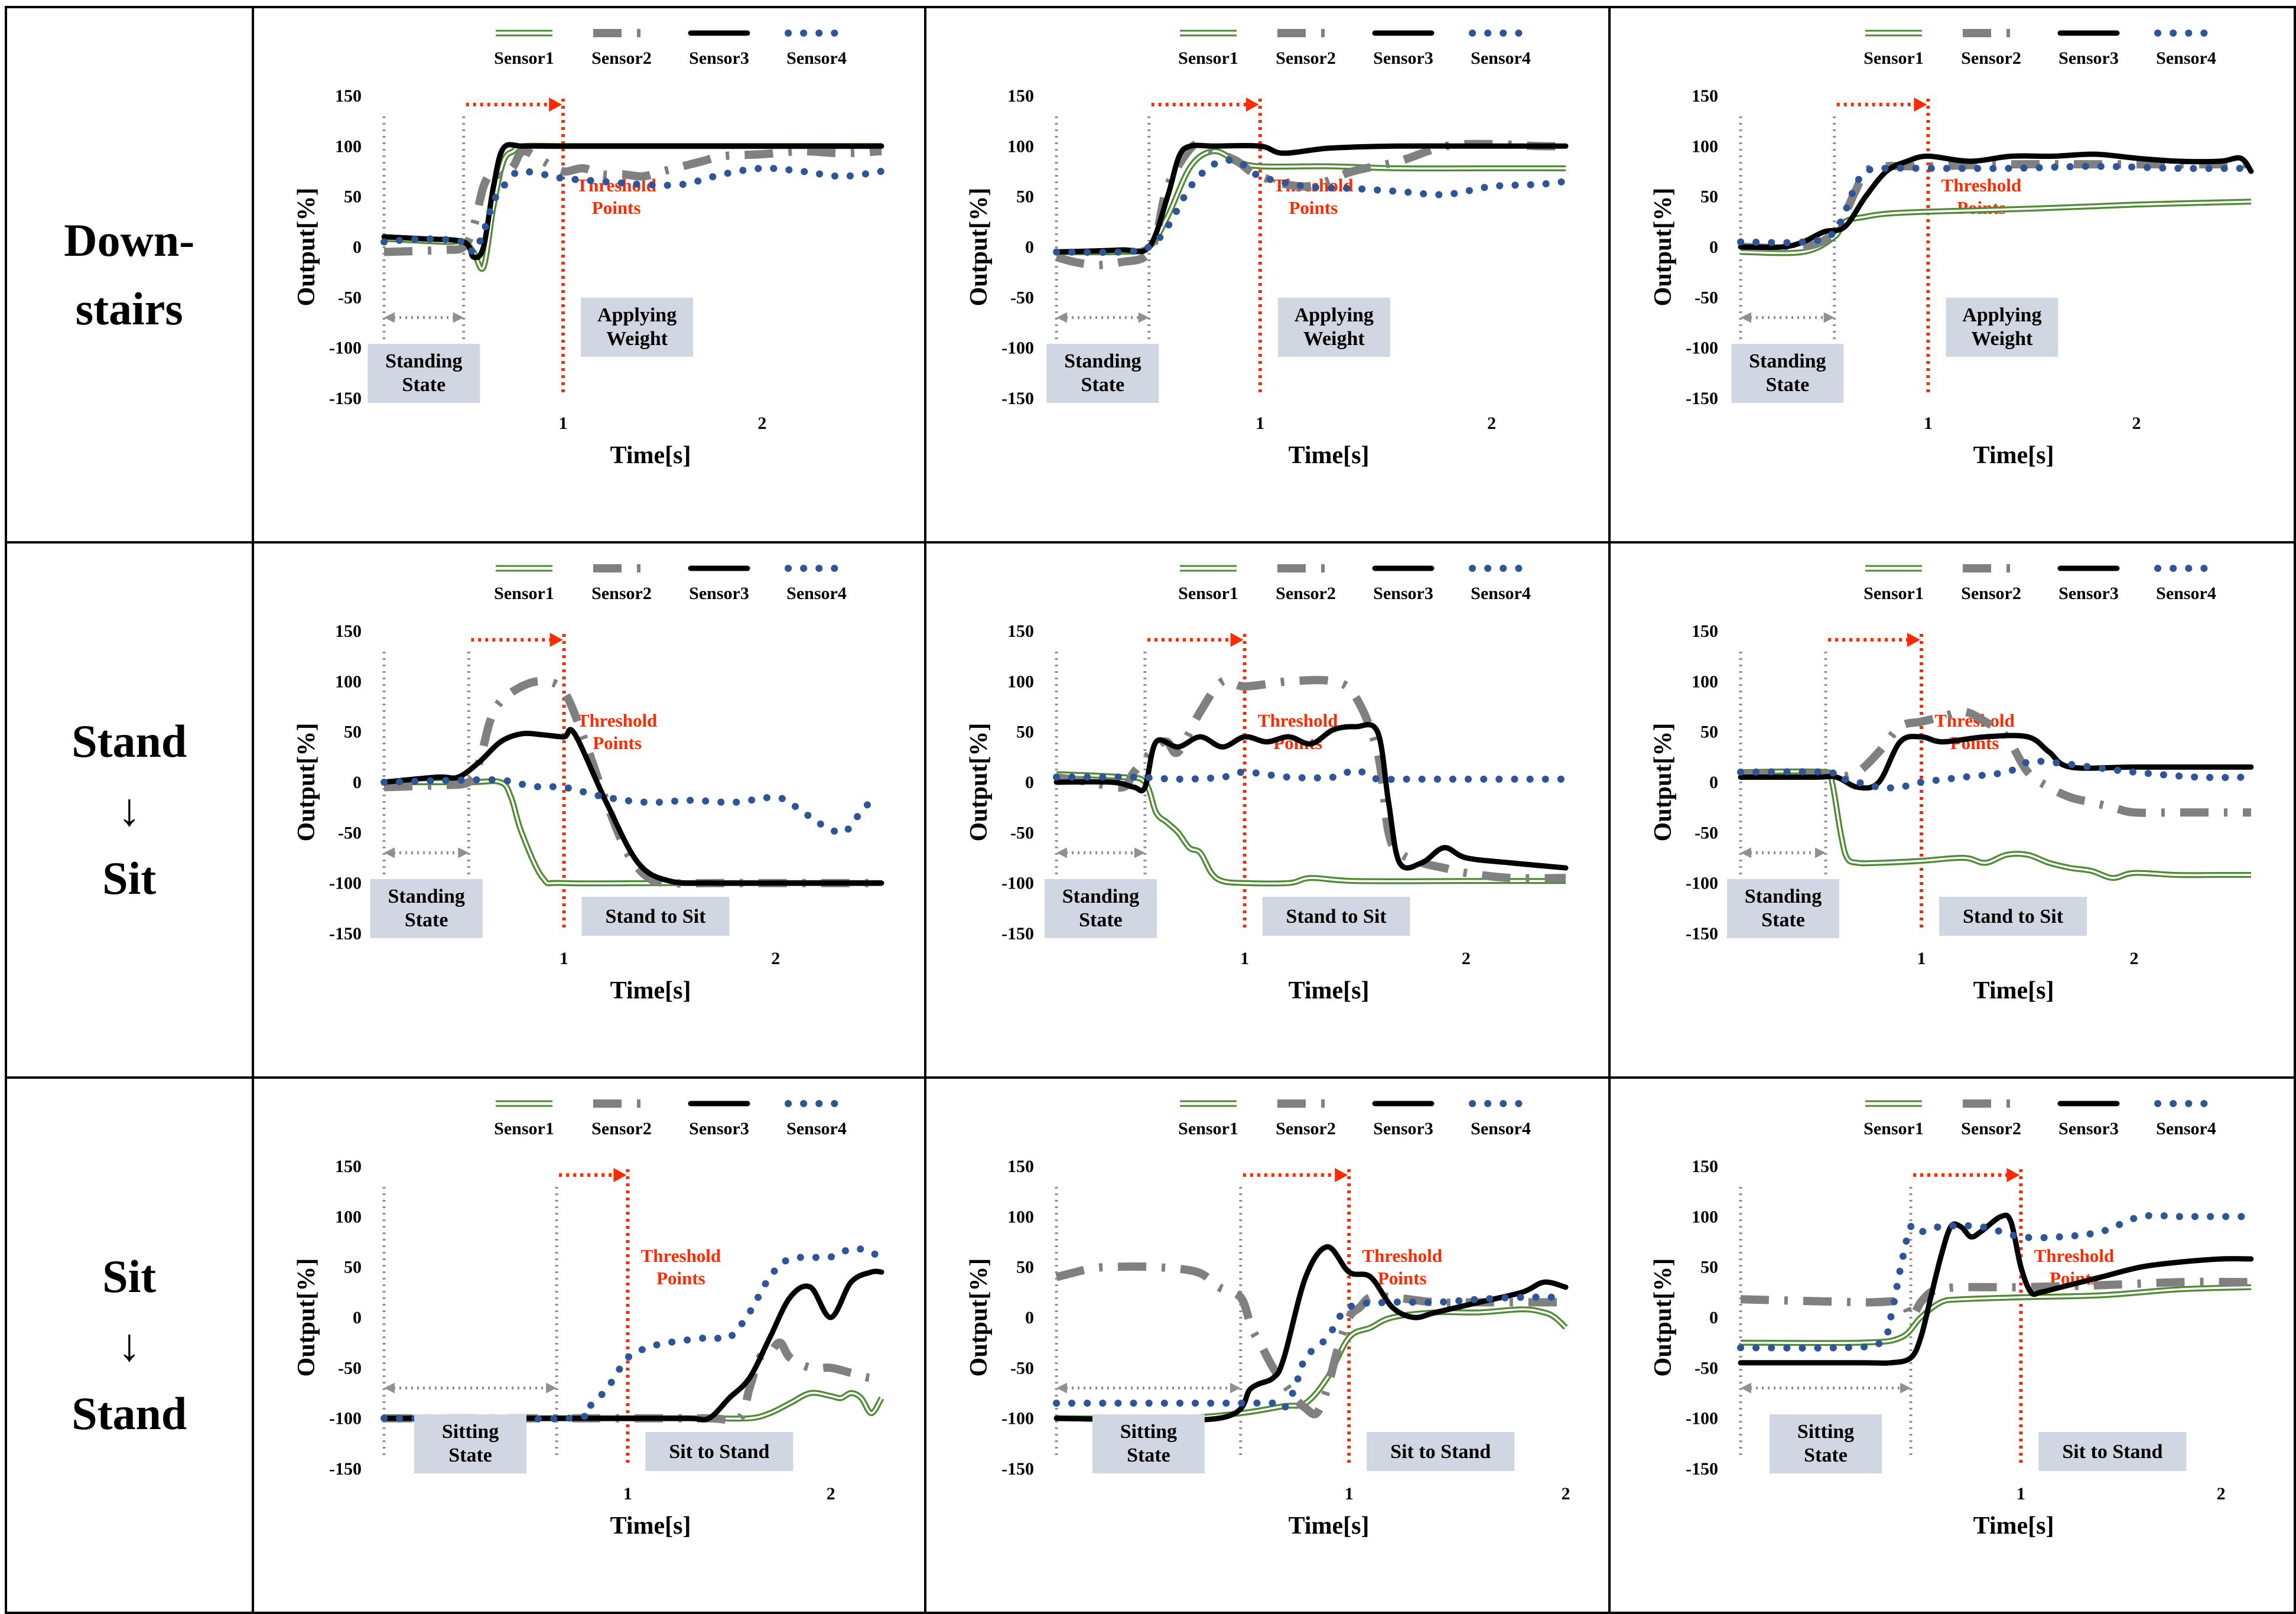 The height and width of the screenshot is (1614, 2296). I want to click on row-label-downstairs: Down-stairs, so click(129, 275).